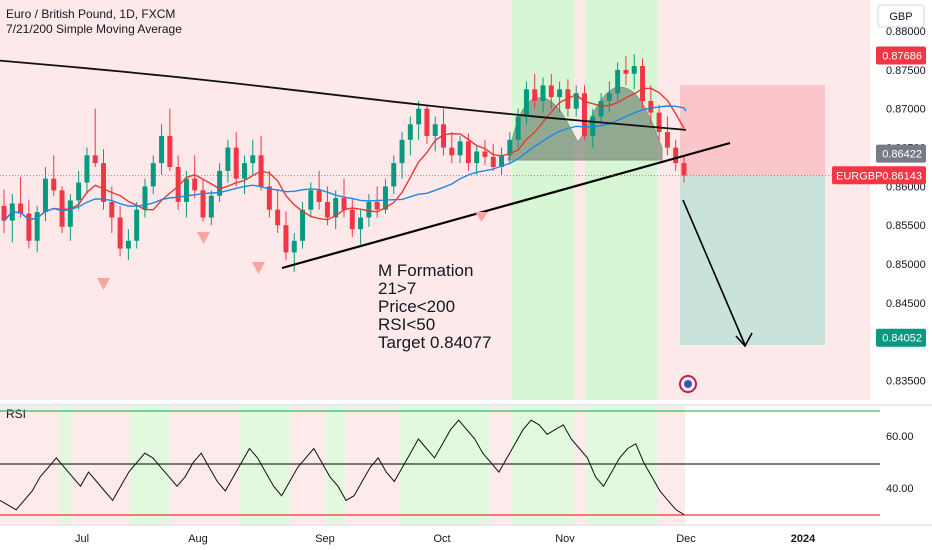 This screenshot has width=932, height=550. I want to click on rsi-bullish-background, so click(150, 465).